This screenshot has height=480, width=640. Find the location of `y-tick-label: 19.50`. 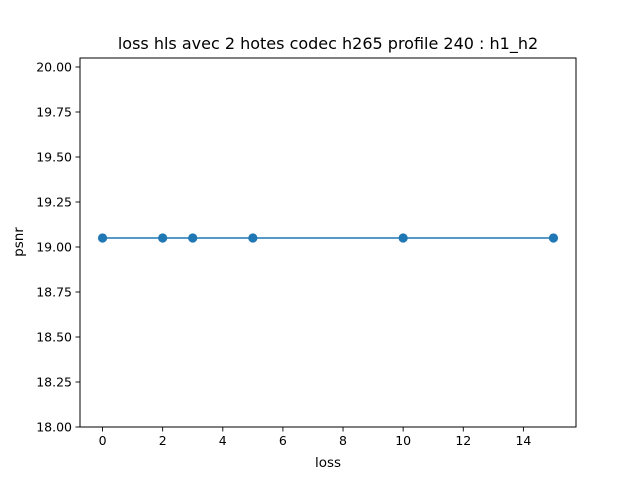

y-tick-label: 19.50 is located at coordinates (54, 157).